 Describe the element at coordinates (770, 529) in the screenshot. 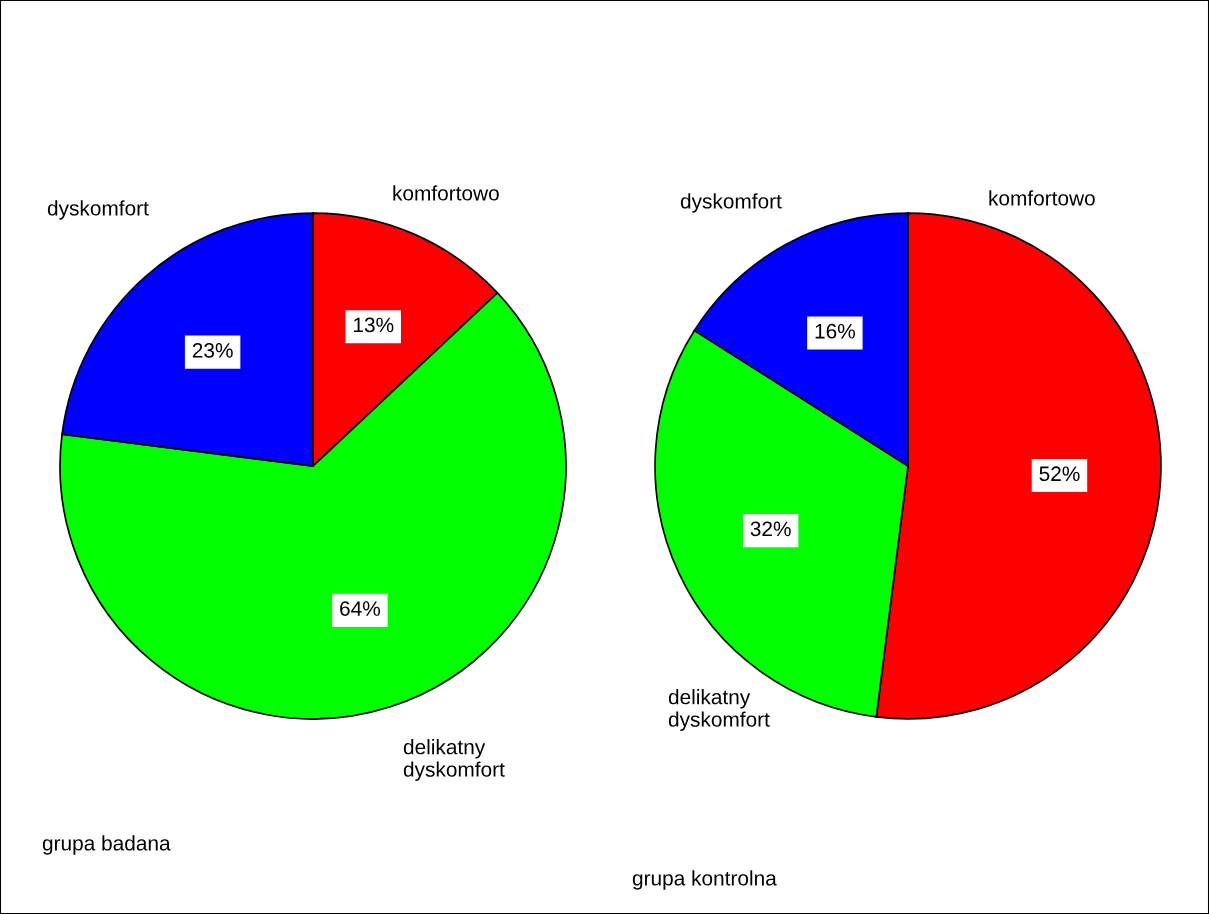

I see `data-label: 32%` at that location.